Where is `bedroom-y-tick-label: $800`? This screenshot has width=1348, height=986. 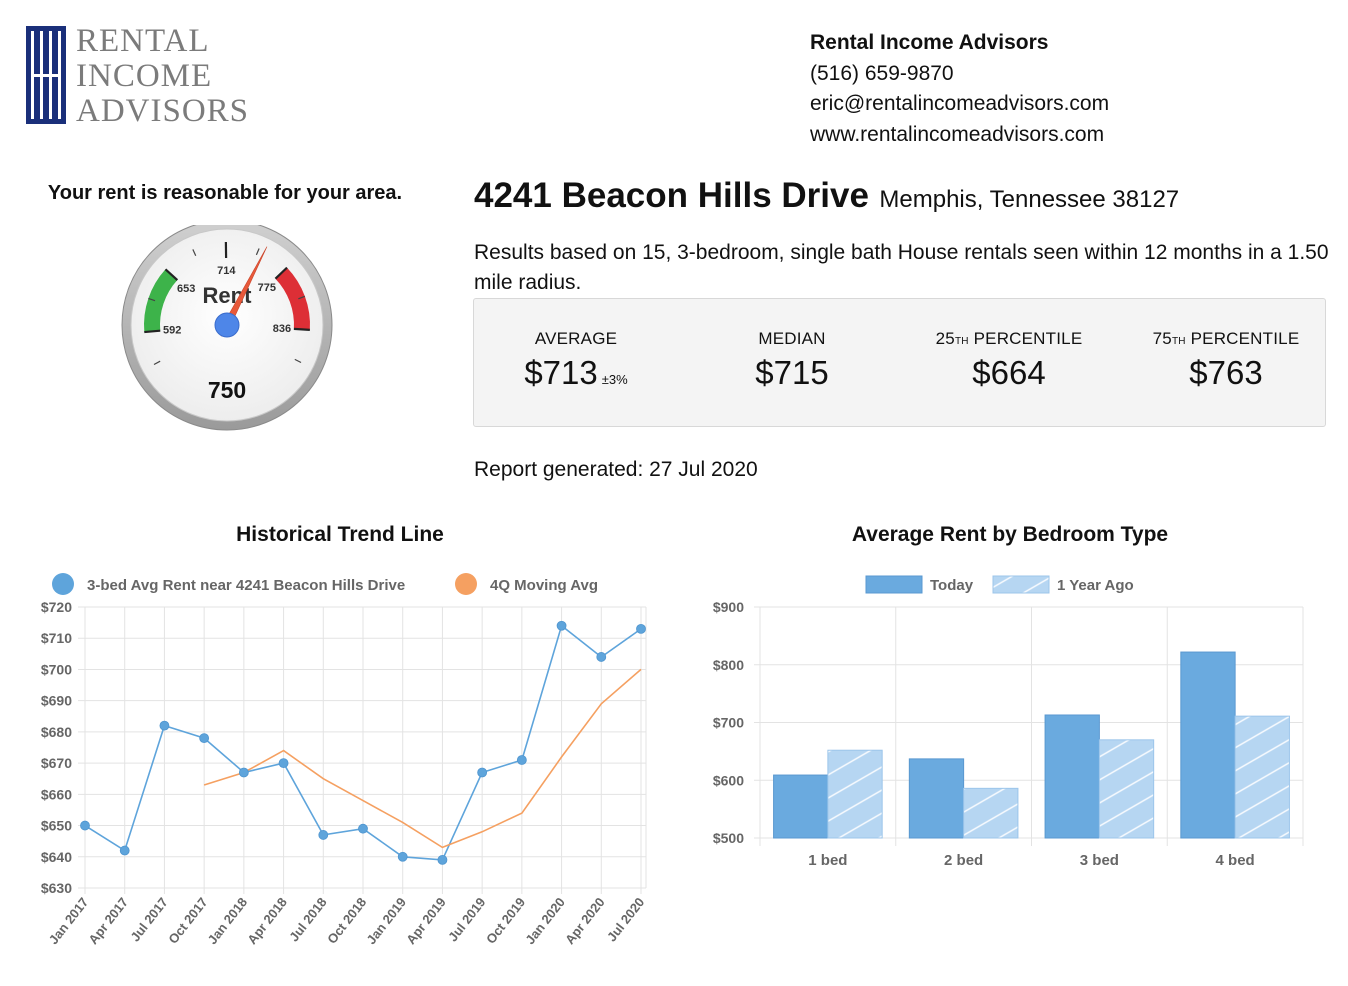 bedroom-y-tick-label: $800 is located at coordinates (728, 665).